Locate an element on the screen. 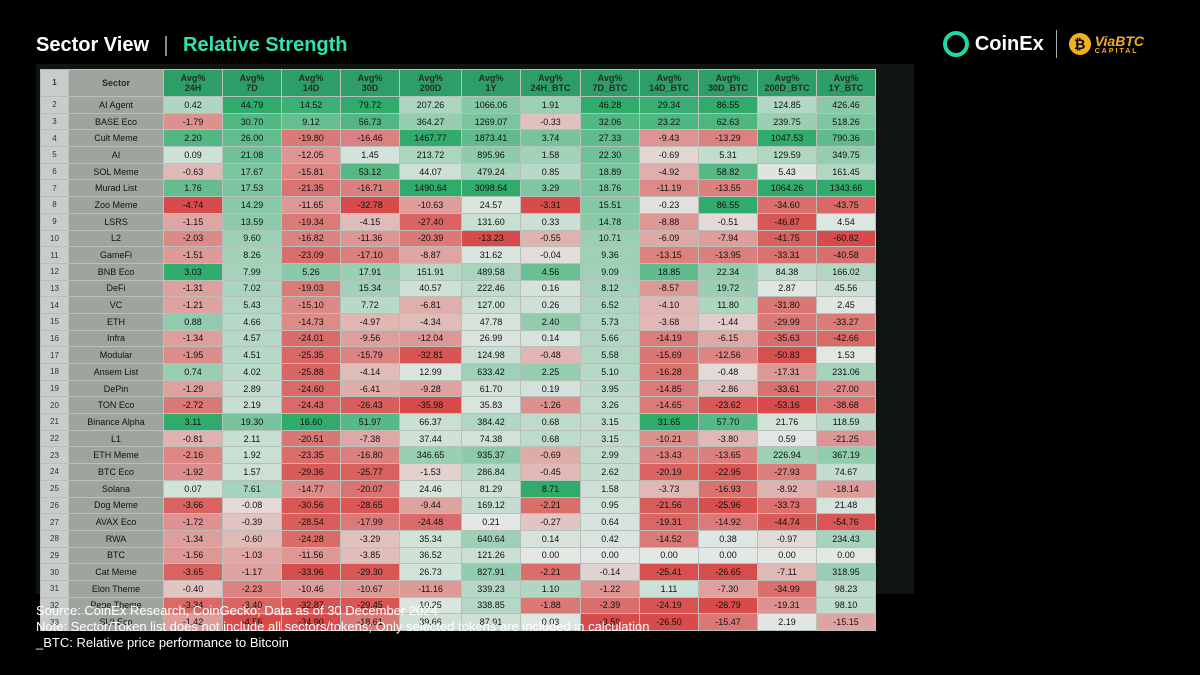 This screenshot has width=1200, height=675. value-cell: 231.06 is located at coordinates (846, 372).